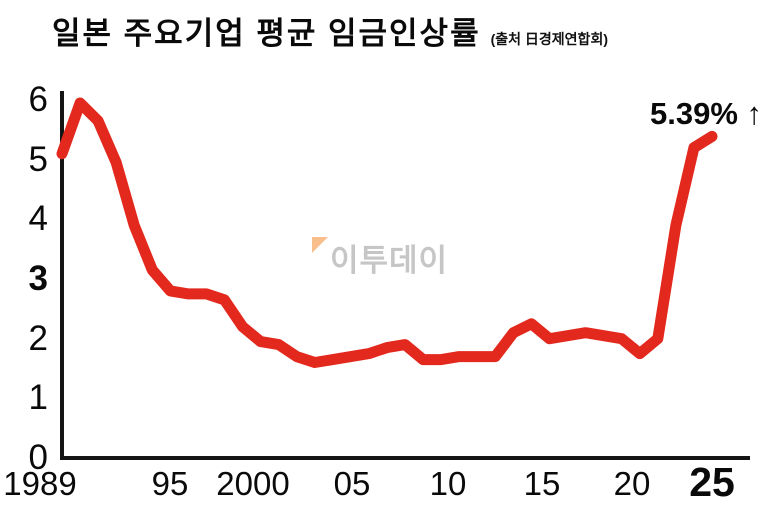 The image size is (780, 531). What do you see at coordinates (38, 218) in the screenshot?
I see `y-tick-4: 4` at bounding box center [38, 218].